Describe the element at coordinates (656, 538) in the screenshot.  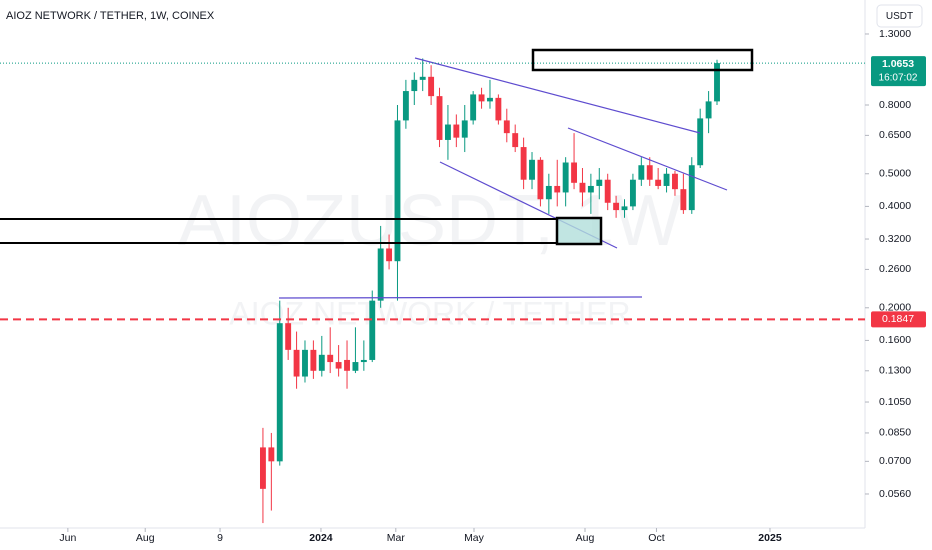
I see `x-tick-label: Oct` at that location.